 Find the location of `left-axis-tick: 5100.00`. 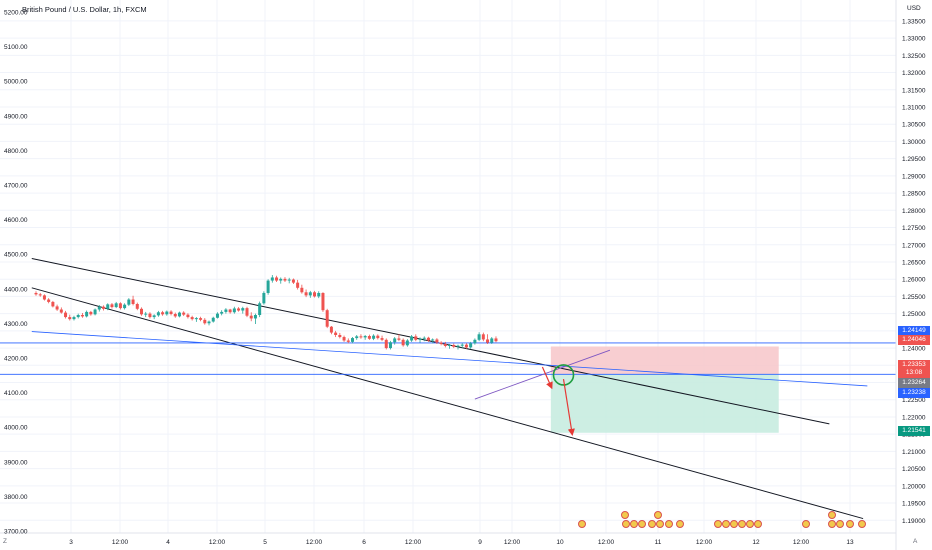

left-axis-tick: 5100.00 is located at coordinates (16, 47).